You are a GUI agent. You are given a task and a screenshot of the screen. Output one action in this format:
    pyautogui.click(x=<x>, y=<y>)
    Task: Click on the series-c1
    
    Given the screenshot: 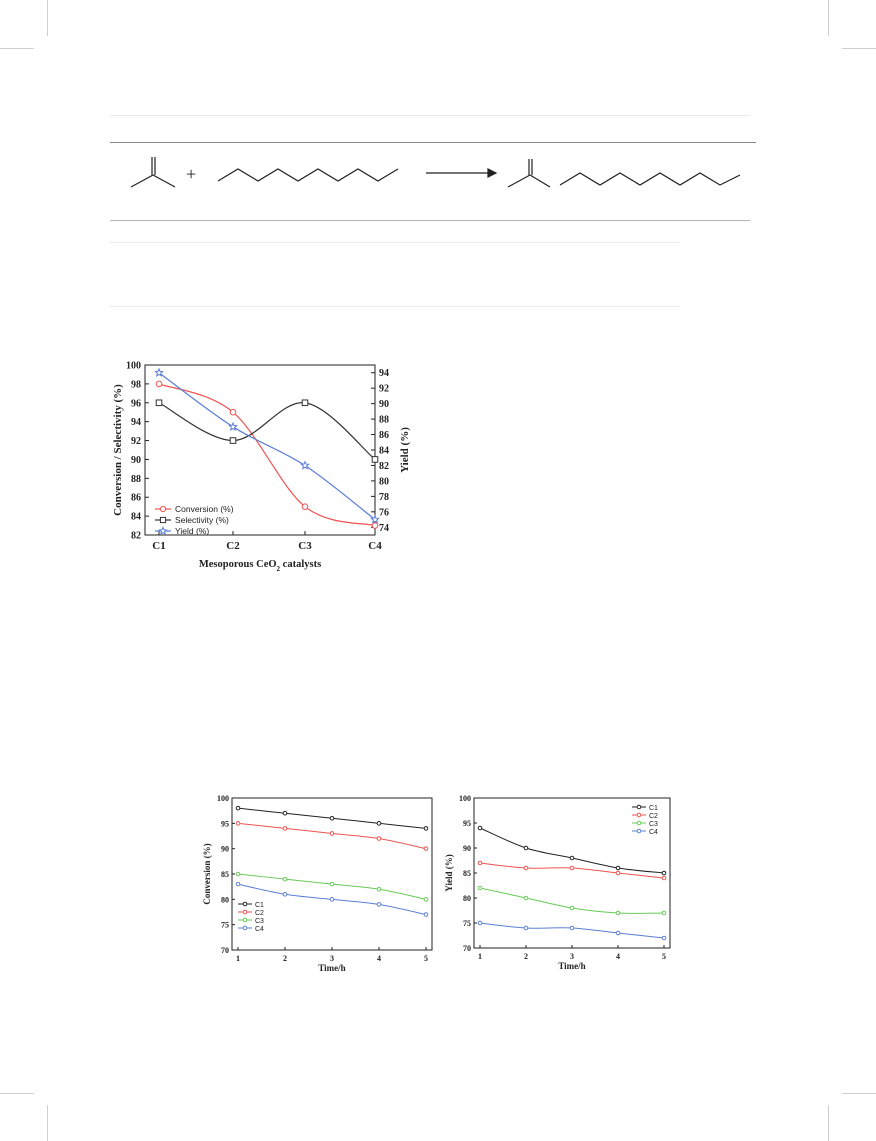 What is the action you would take?
    pyautogui.click(x=332, y=818)
    